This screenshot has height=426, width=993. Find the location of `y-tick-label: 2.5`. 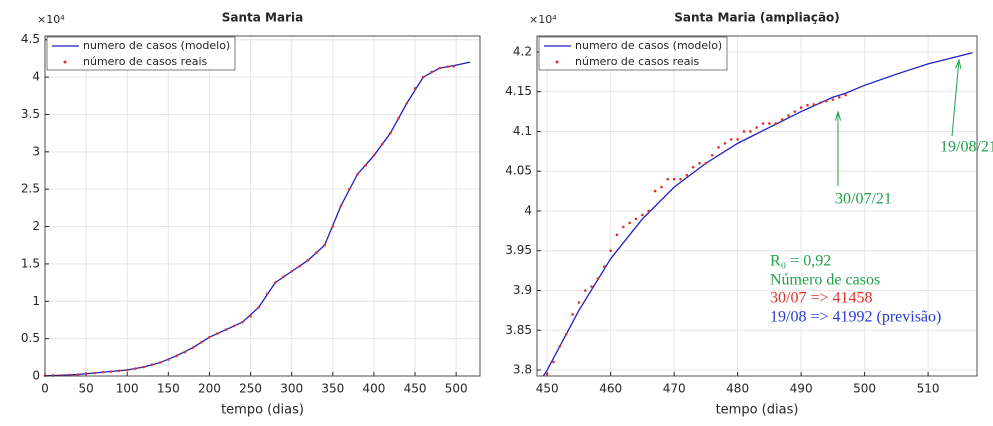

y-tick-label: 2.5 is located at coordinates (30, 189).